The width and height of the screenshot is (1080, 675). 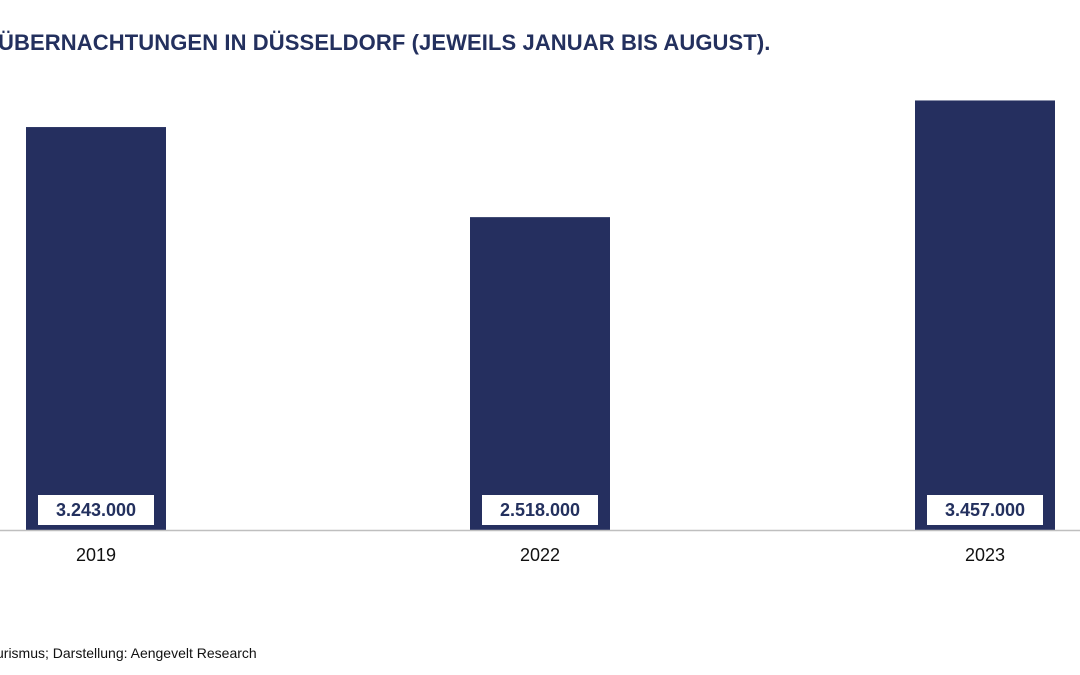 I want to click on data-label-text: 2.518.000, so click(x=540, y=510).